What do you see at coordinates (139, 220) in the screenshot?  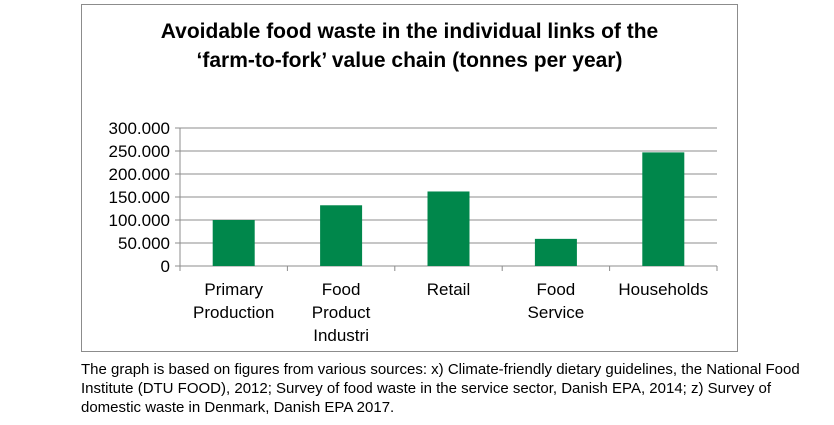 I see `y-tick-label: 100.000` at bounding box center [139, 220].